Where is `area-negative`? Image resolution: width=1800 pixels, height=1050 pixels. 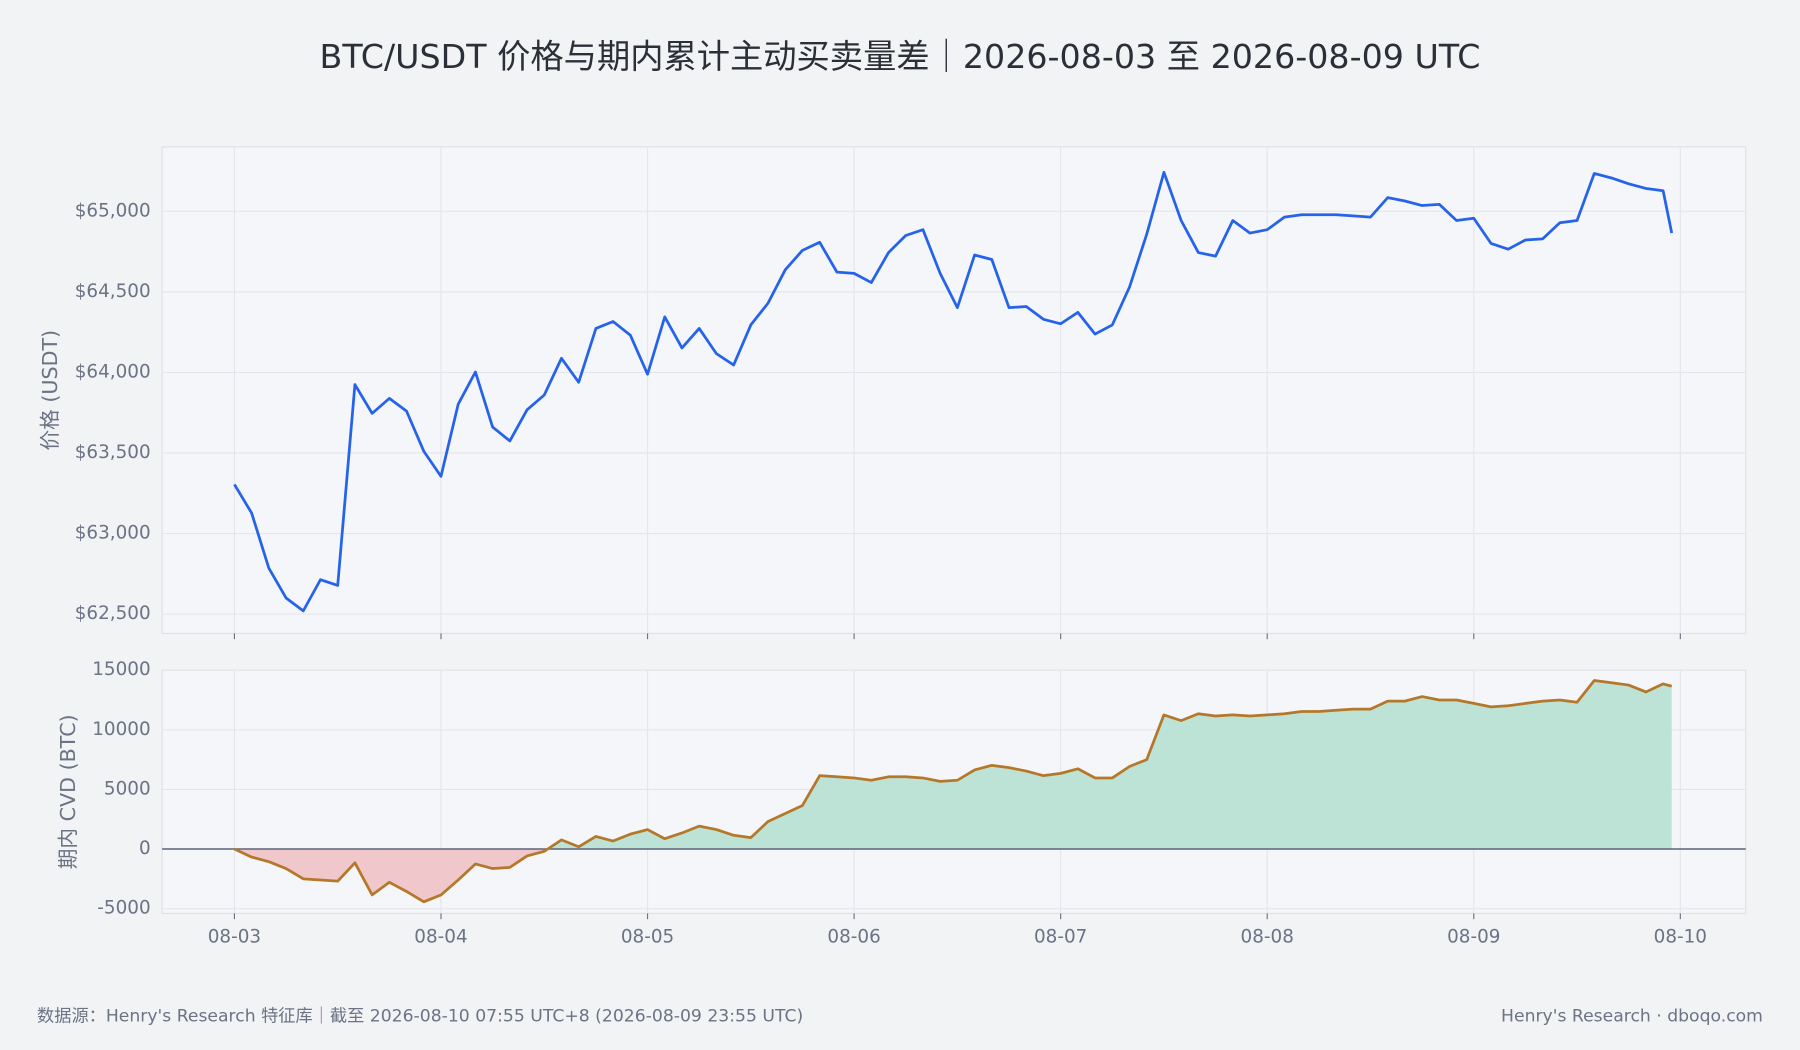
area-negative is located at coordinates (391, 875).